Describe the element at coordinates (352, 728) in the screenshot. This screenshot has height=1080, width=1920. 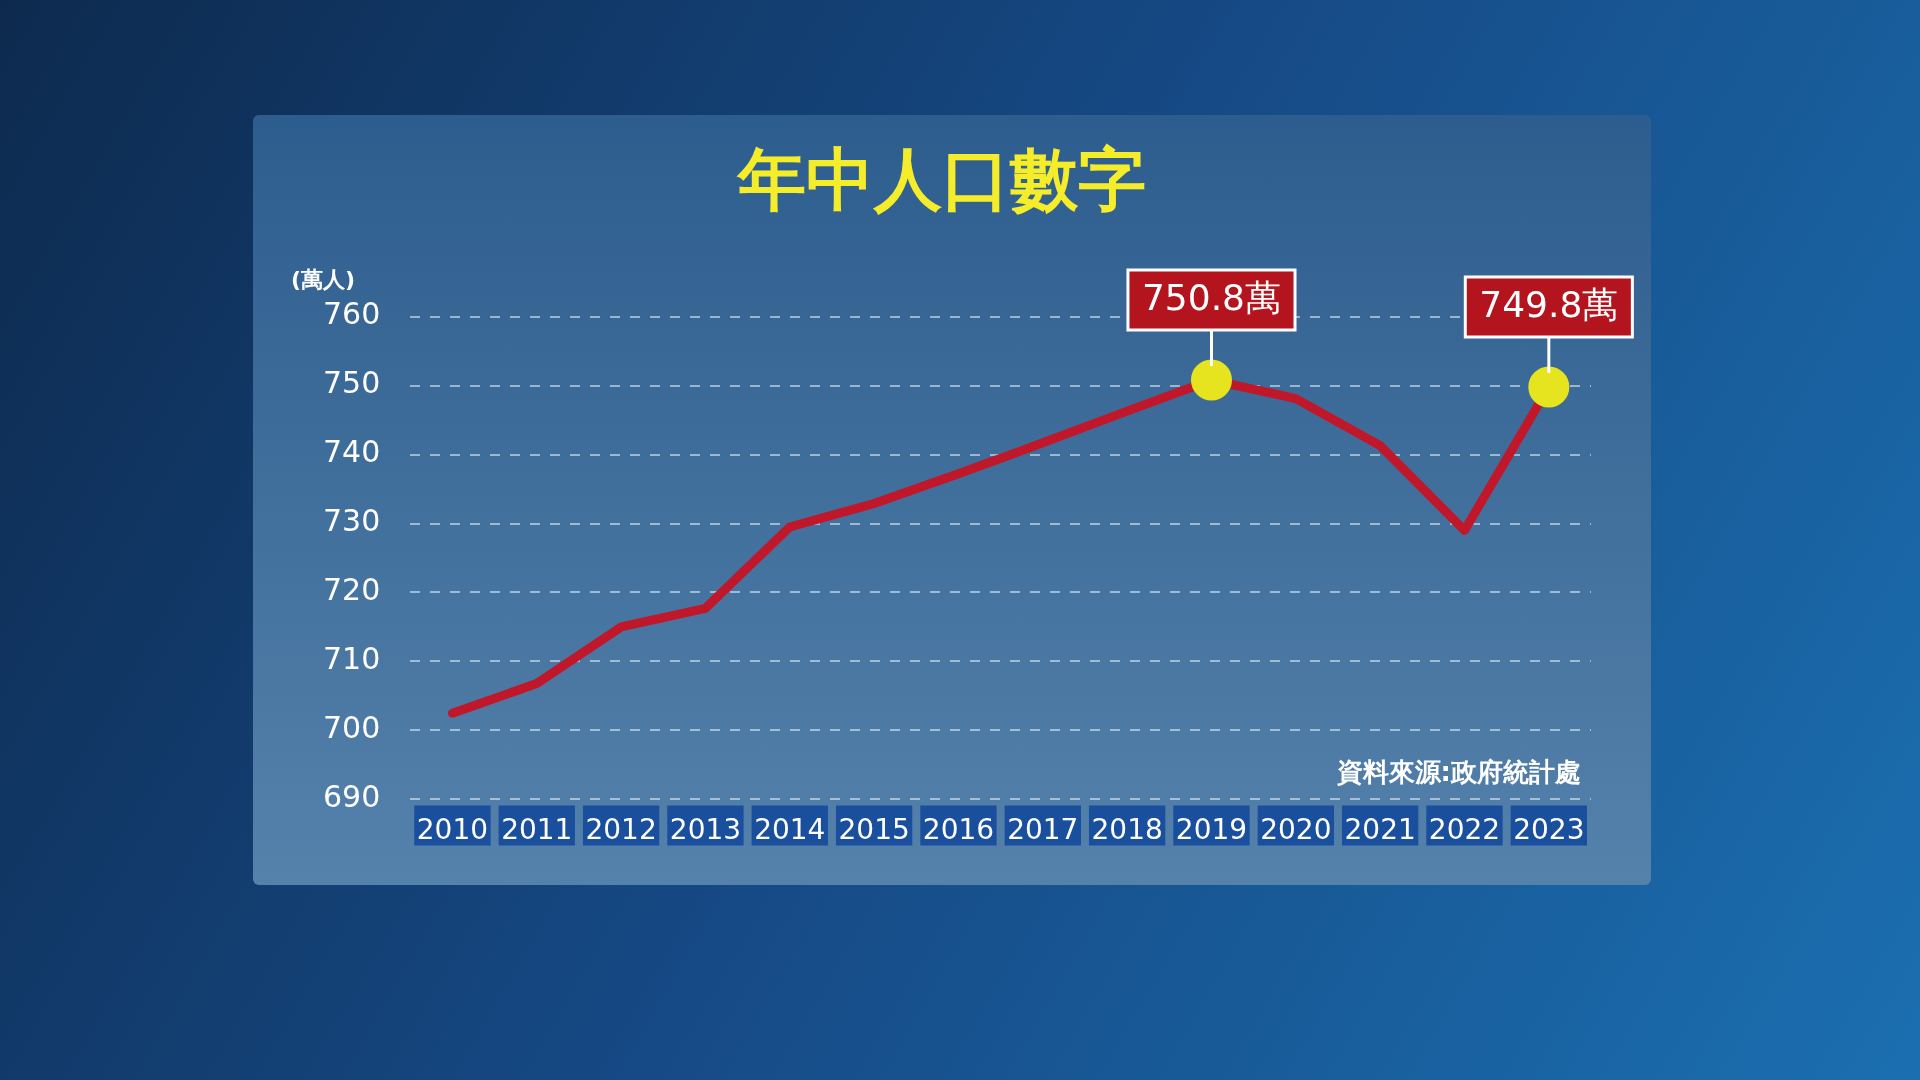
I see `y-tick-label: 700` at that location.